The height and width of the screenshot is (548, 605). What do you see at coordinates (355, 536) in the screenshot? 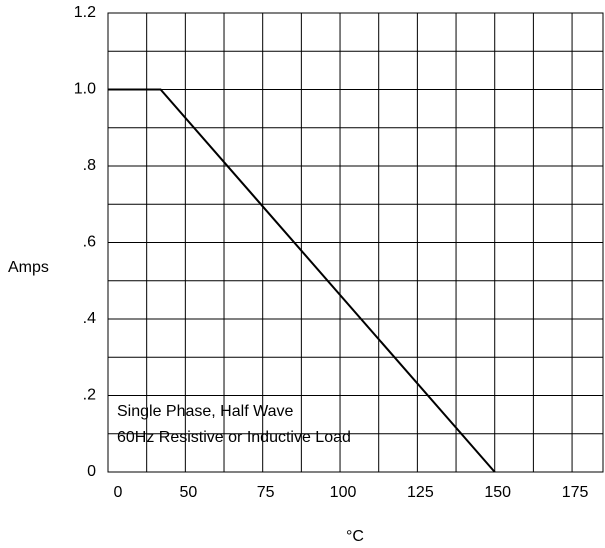
I see `x-axis-label: °C` at bounding box center [355, 536].